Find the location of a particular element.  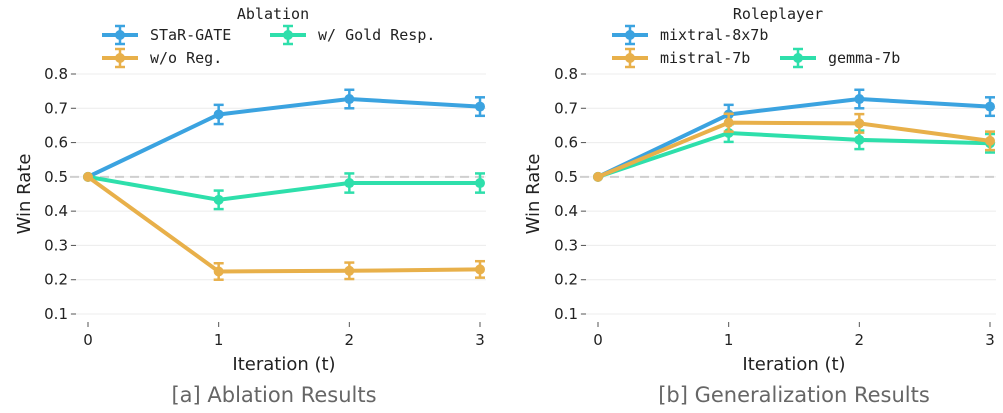

legend-title: Ablation is located at coordinates (273, 14).